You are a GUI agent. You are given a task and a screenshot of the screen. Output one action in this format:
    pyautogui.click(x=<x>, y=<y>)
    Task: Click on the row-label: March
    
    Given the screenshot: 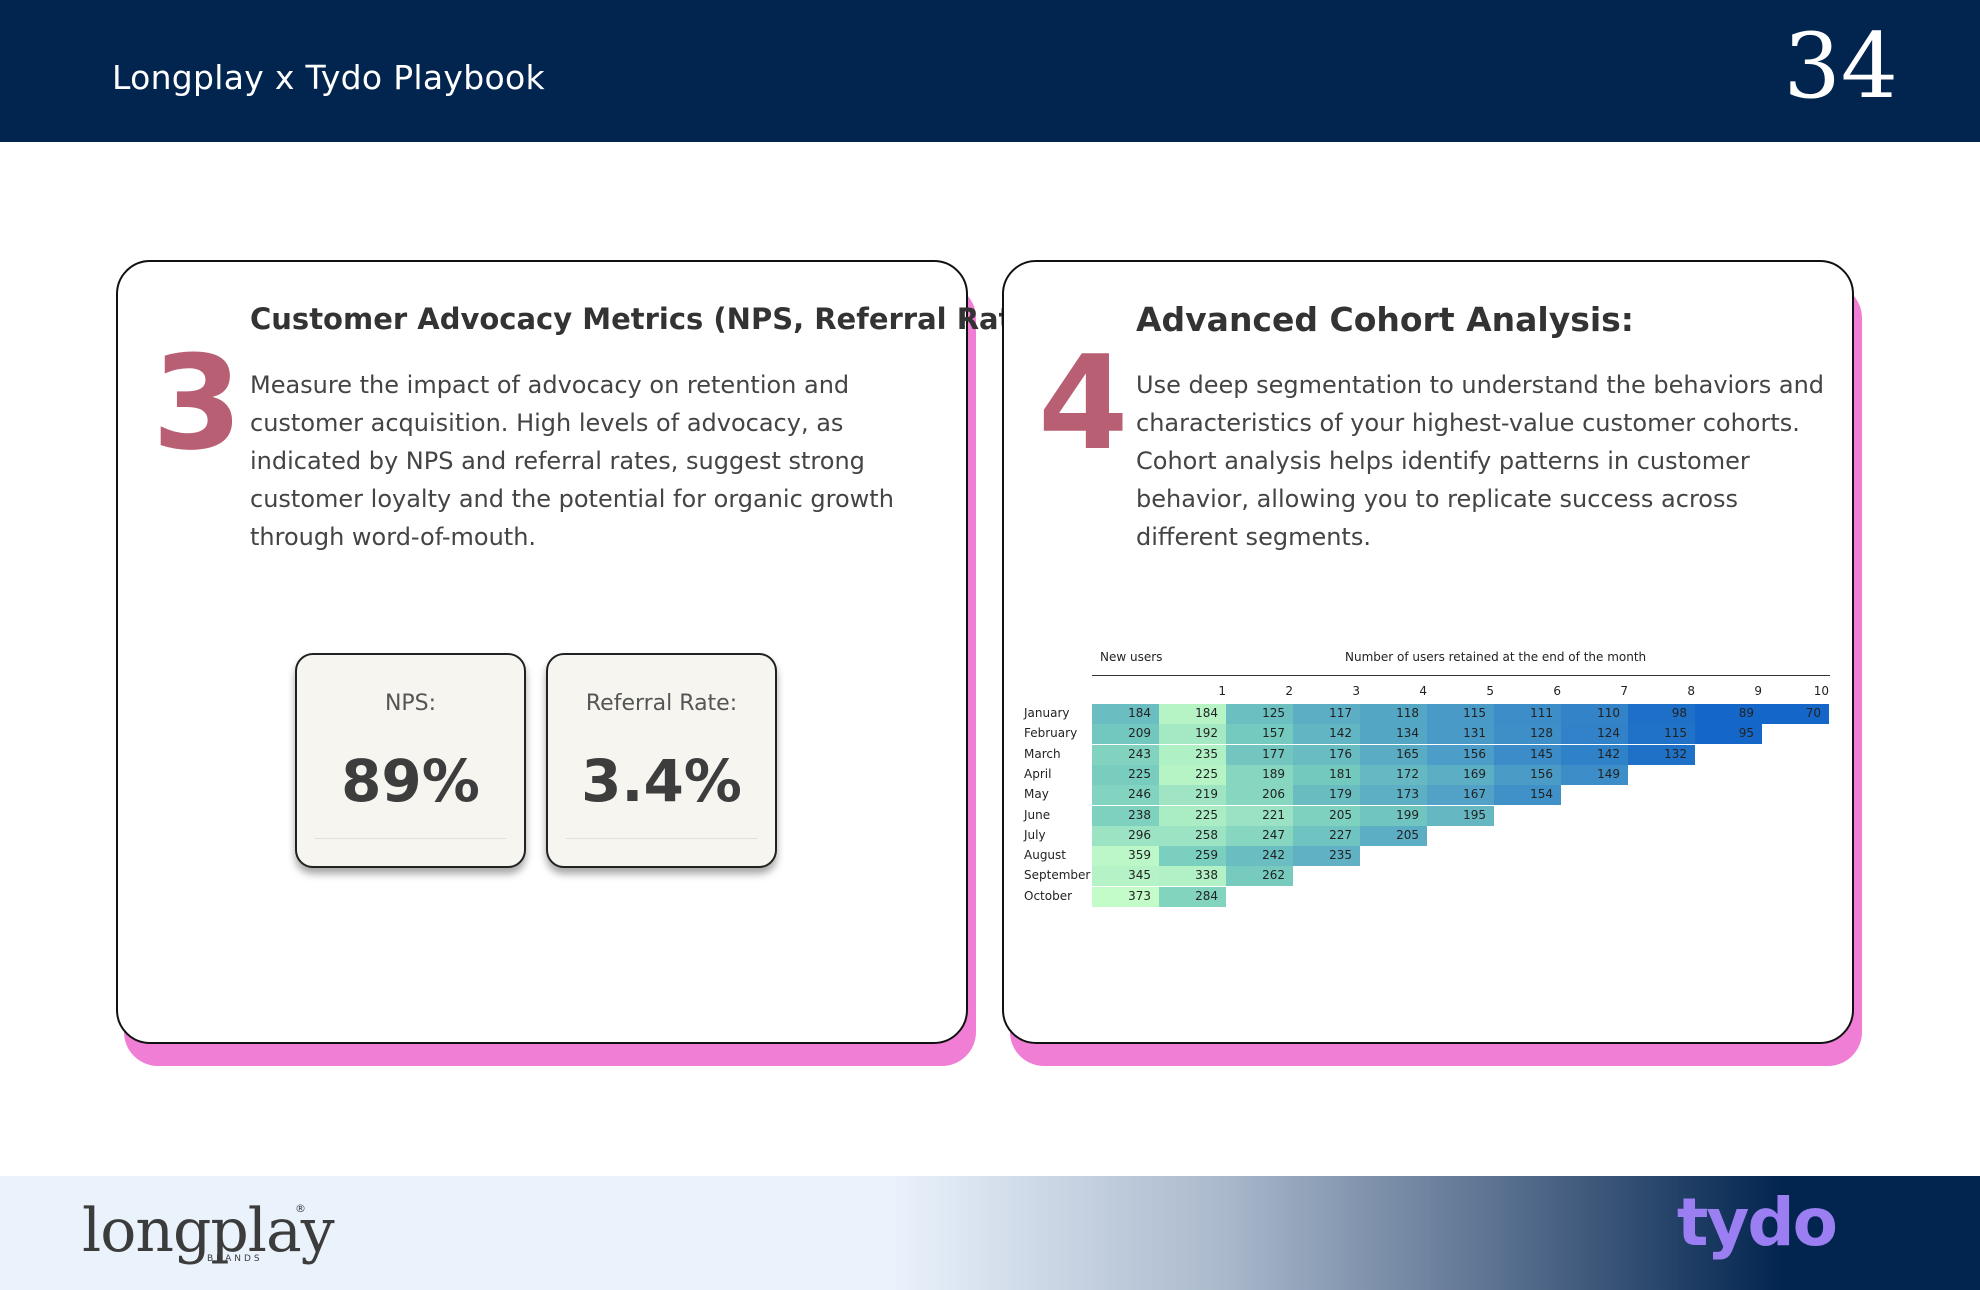 What is the action you would take?
    pyautogui.click(x=1042, y=753)
    